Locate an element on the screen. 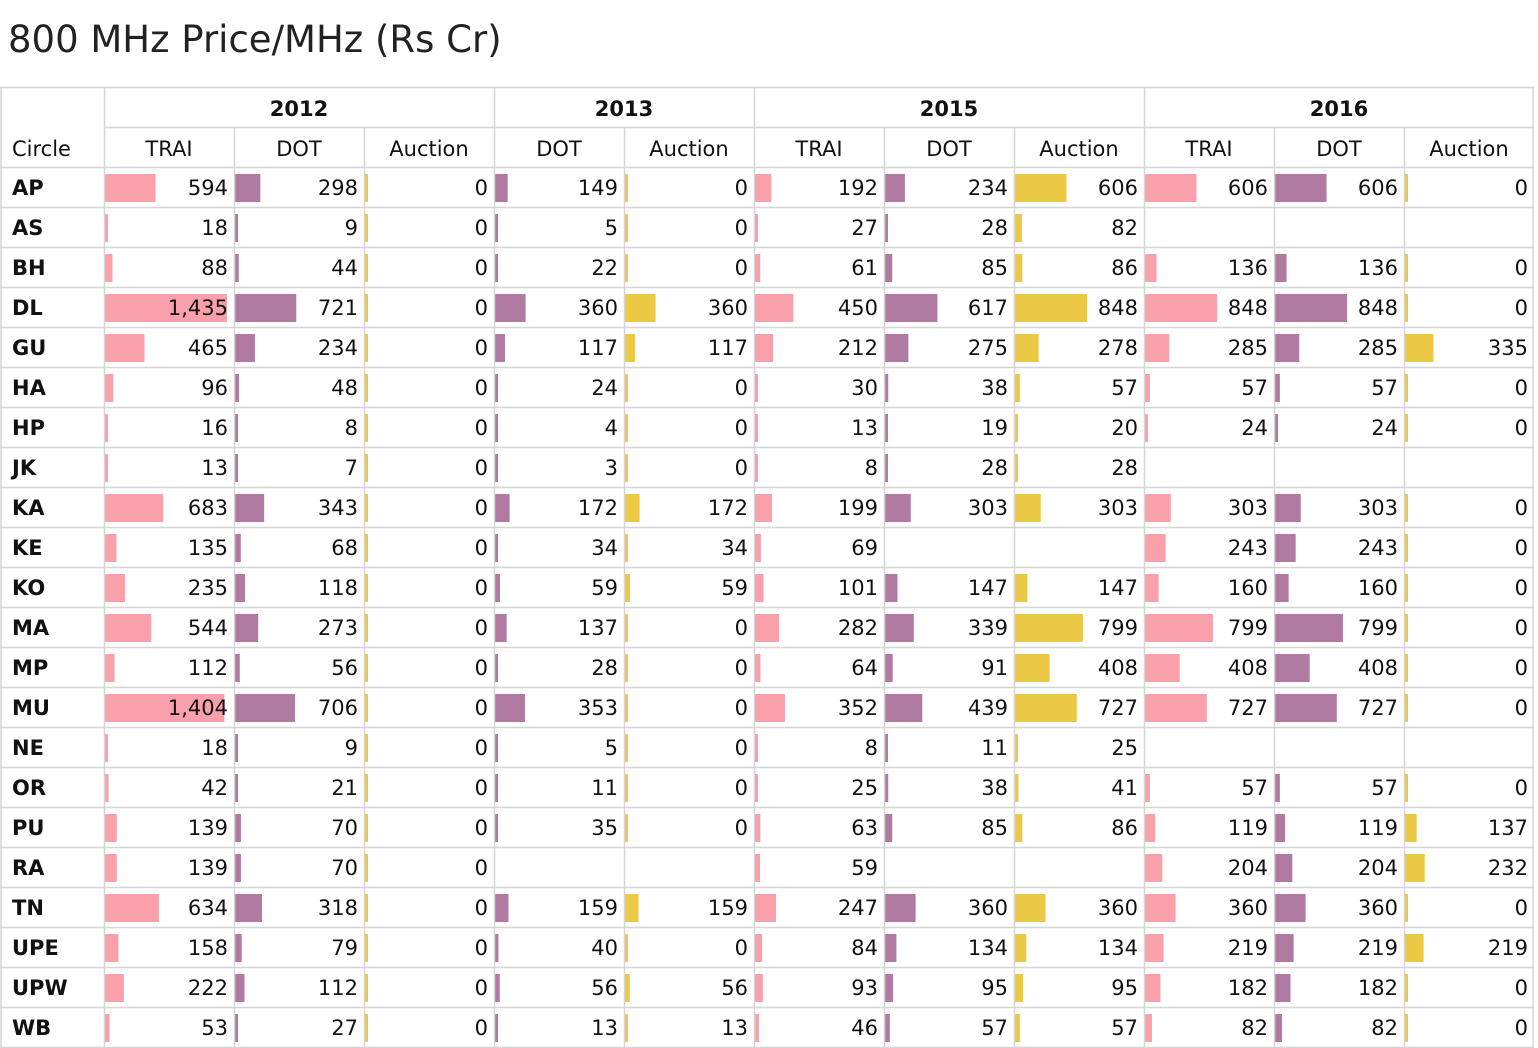 This screenshot has height=1048, width=1538. bar-auction-2015-wb is located at coordinates (1017, 1028).